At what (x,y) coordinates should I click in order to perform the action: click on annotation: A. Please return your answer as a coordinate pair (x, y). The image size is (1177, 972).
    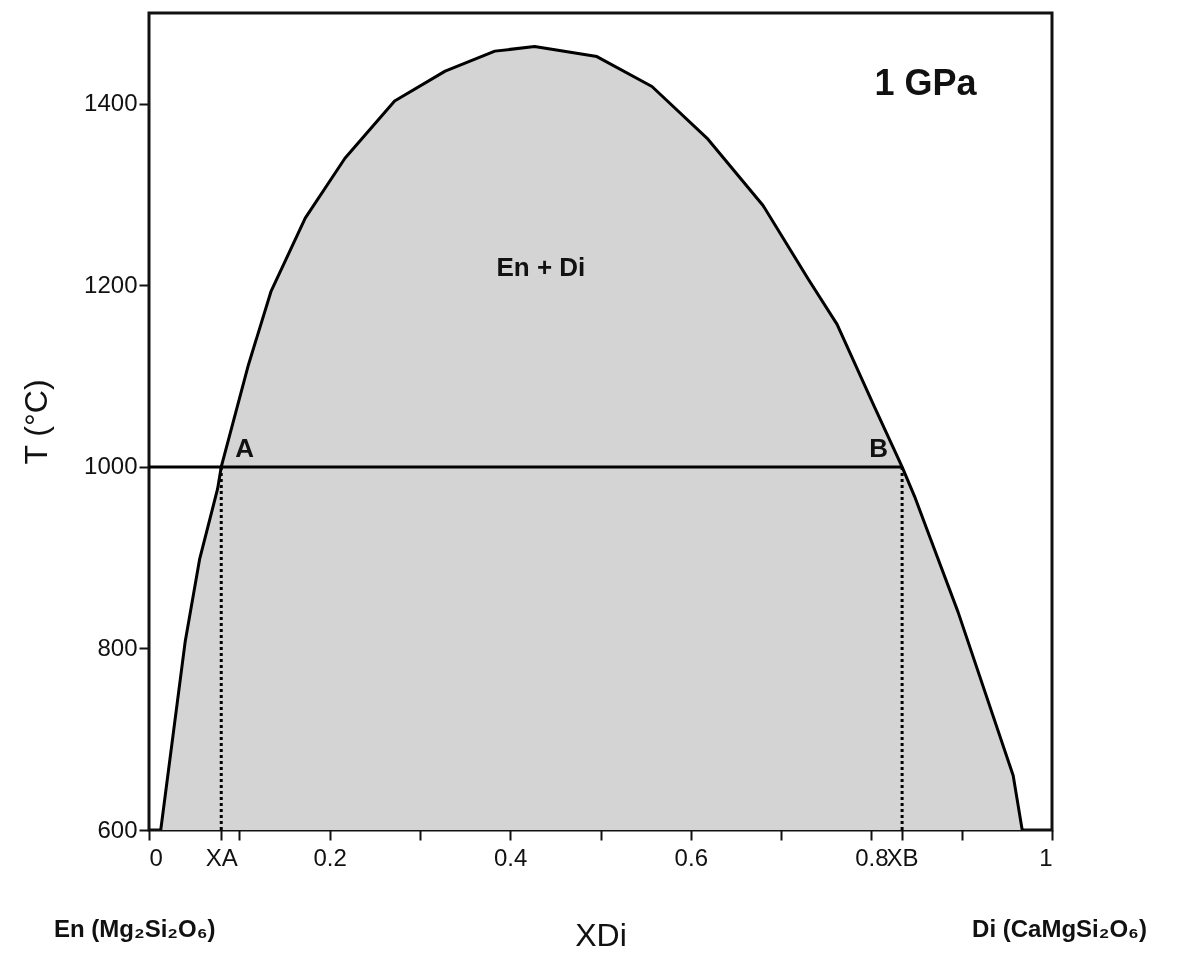
    Looking at the image, I should click on (245, 447).